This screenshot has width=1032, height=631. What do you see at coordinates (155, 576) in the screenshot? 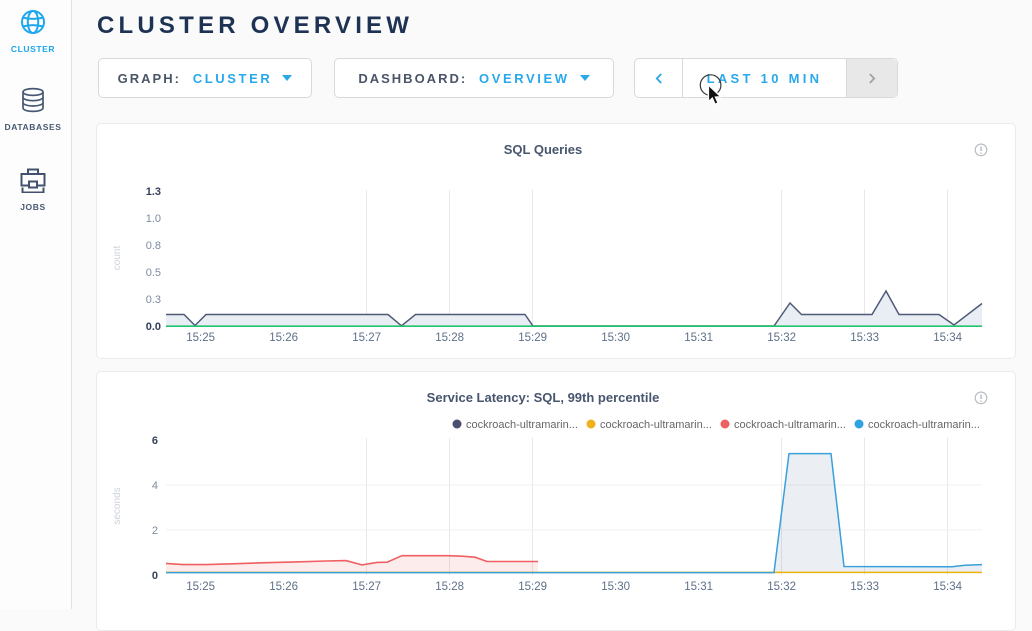
I see `svg-text: 0` at bounding box center [155, 576].